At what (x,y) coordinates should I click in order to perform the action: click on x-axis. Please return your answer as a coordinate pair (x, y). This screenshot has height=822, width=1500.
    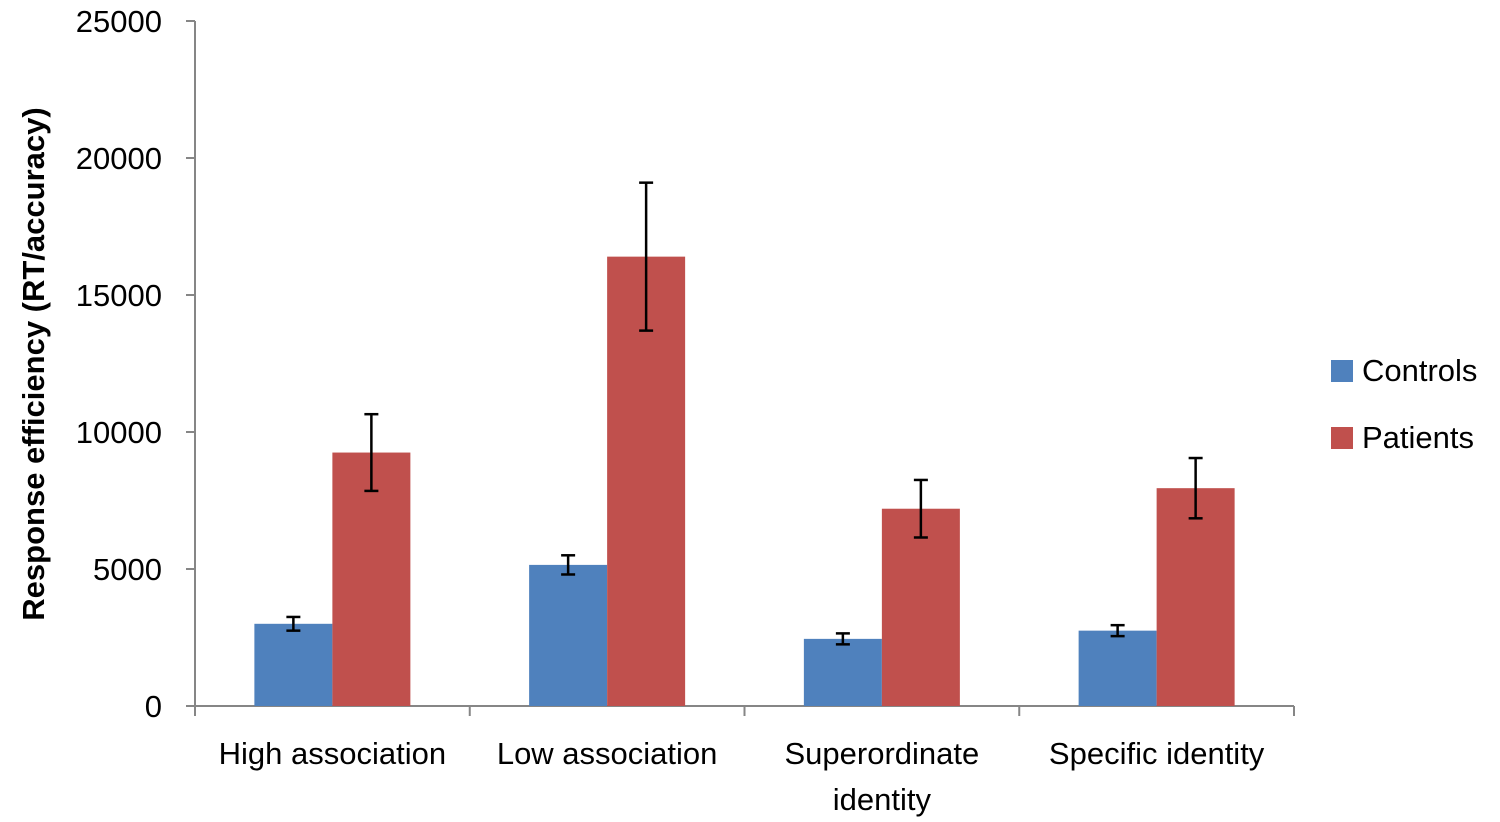
    Looking at the image, I should click on (744, 710).